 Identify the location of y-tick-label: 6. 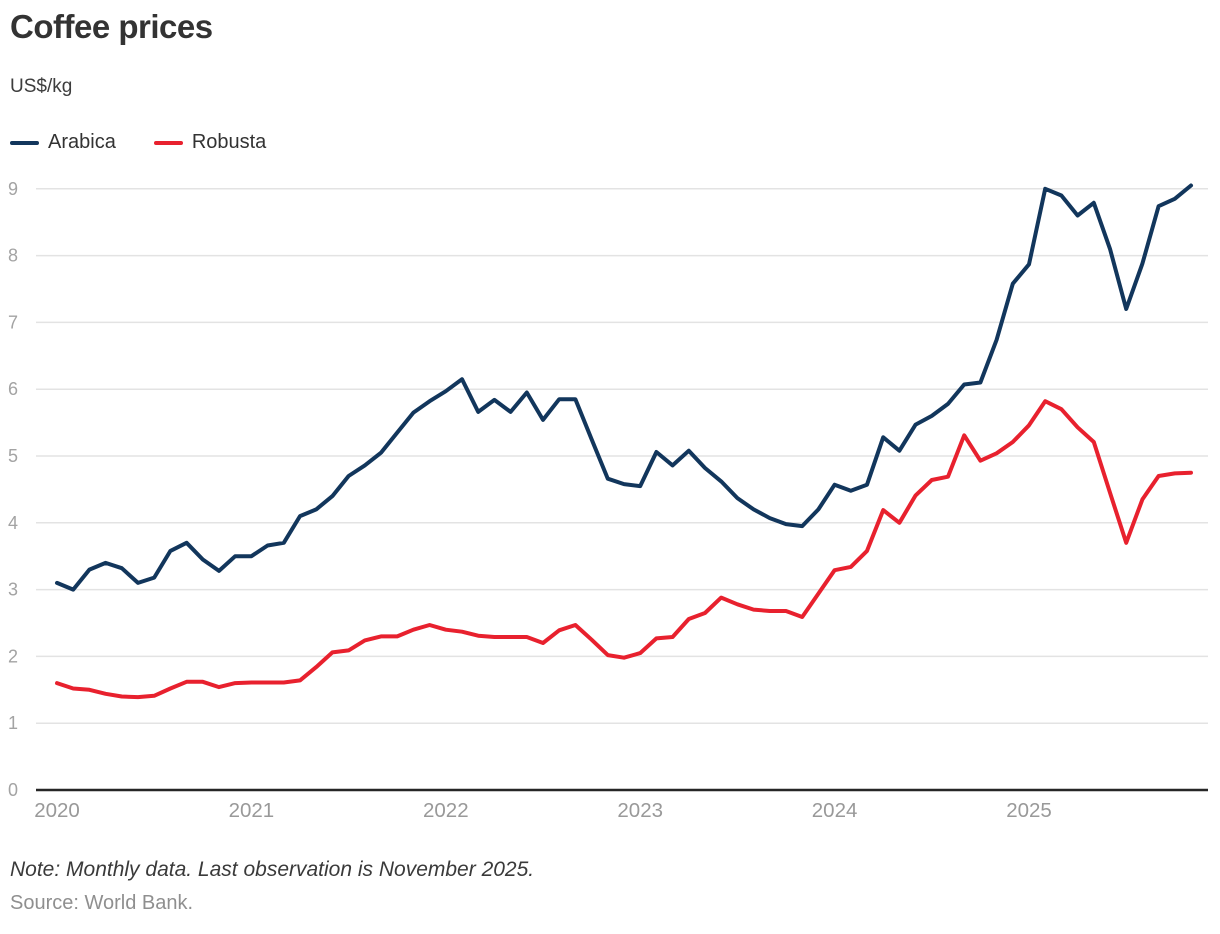
(13, 389).